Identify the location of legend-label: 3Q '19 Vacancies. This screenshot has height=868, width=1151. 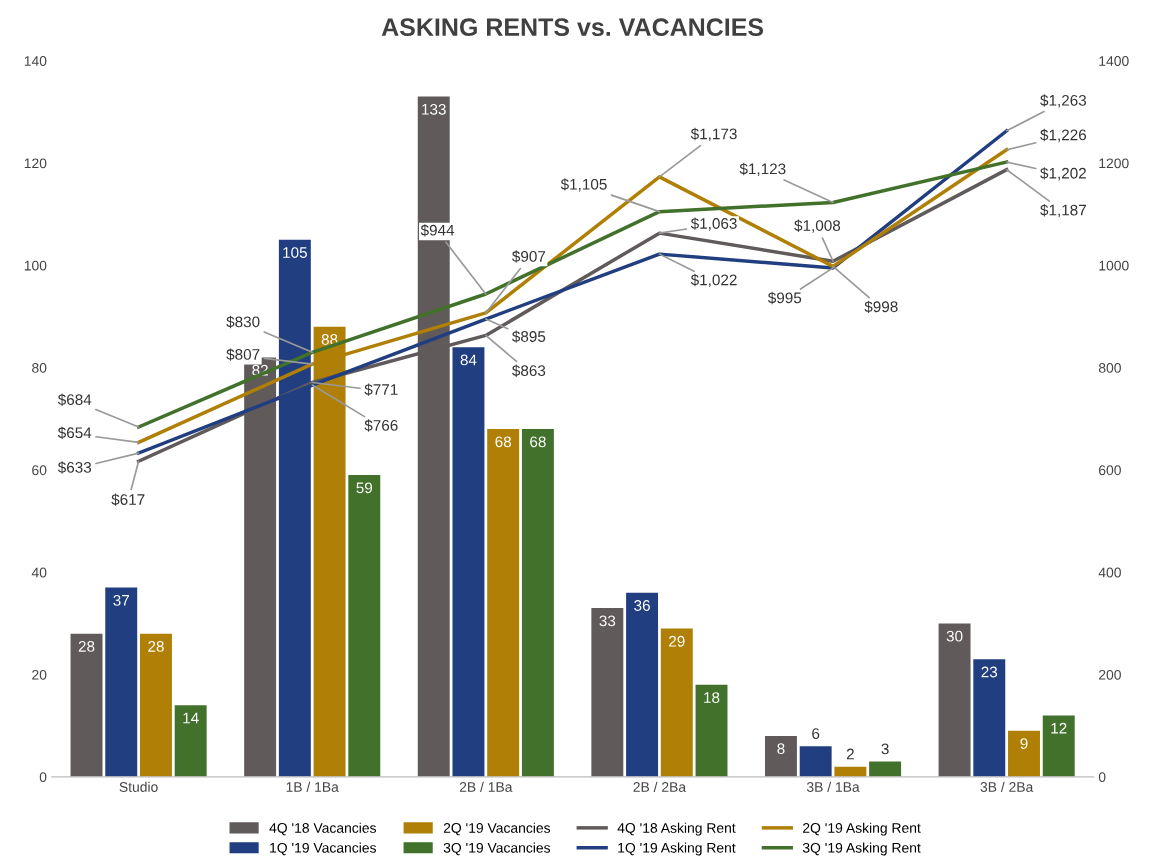
(497, 849).